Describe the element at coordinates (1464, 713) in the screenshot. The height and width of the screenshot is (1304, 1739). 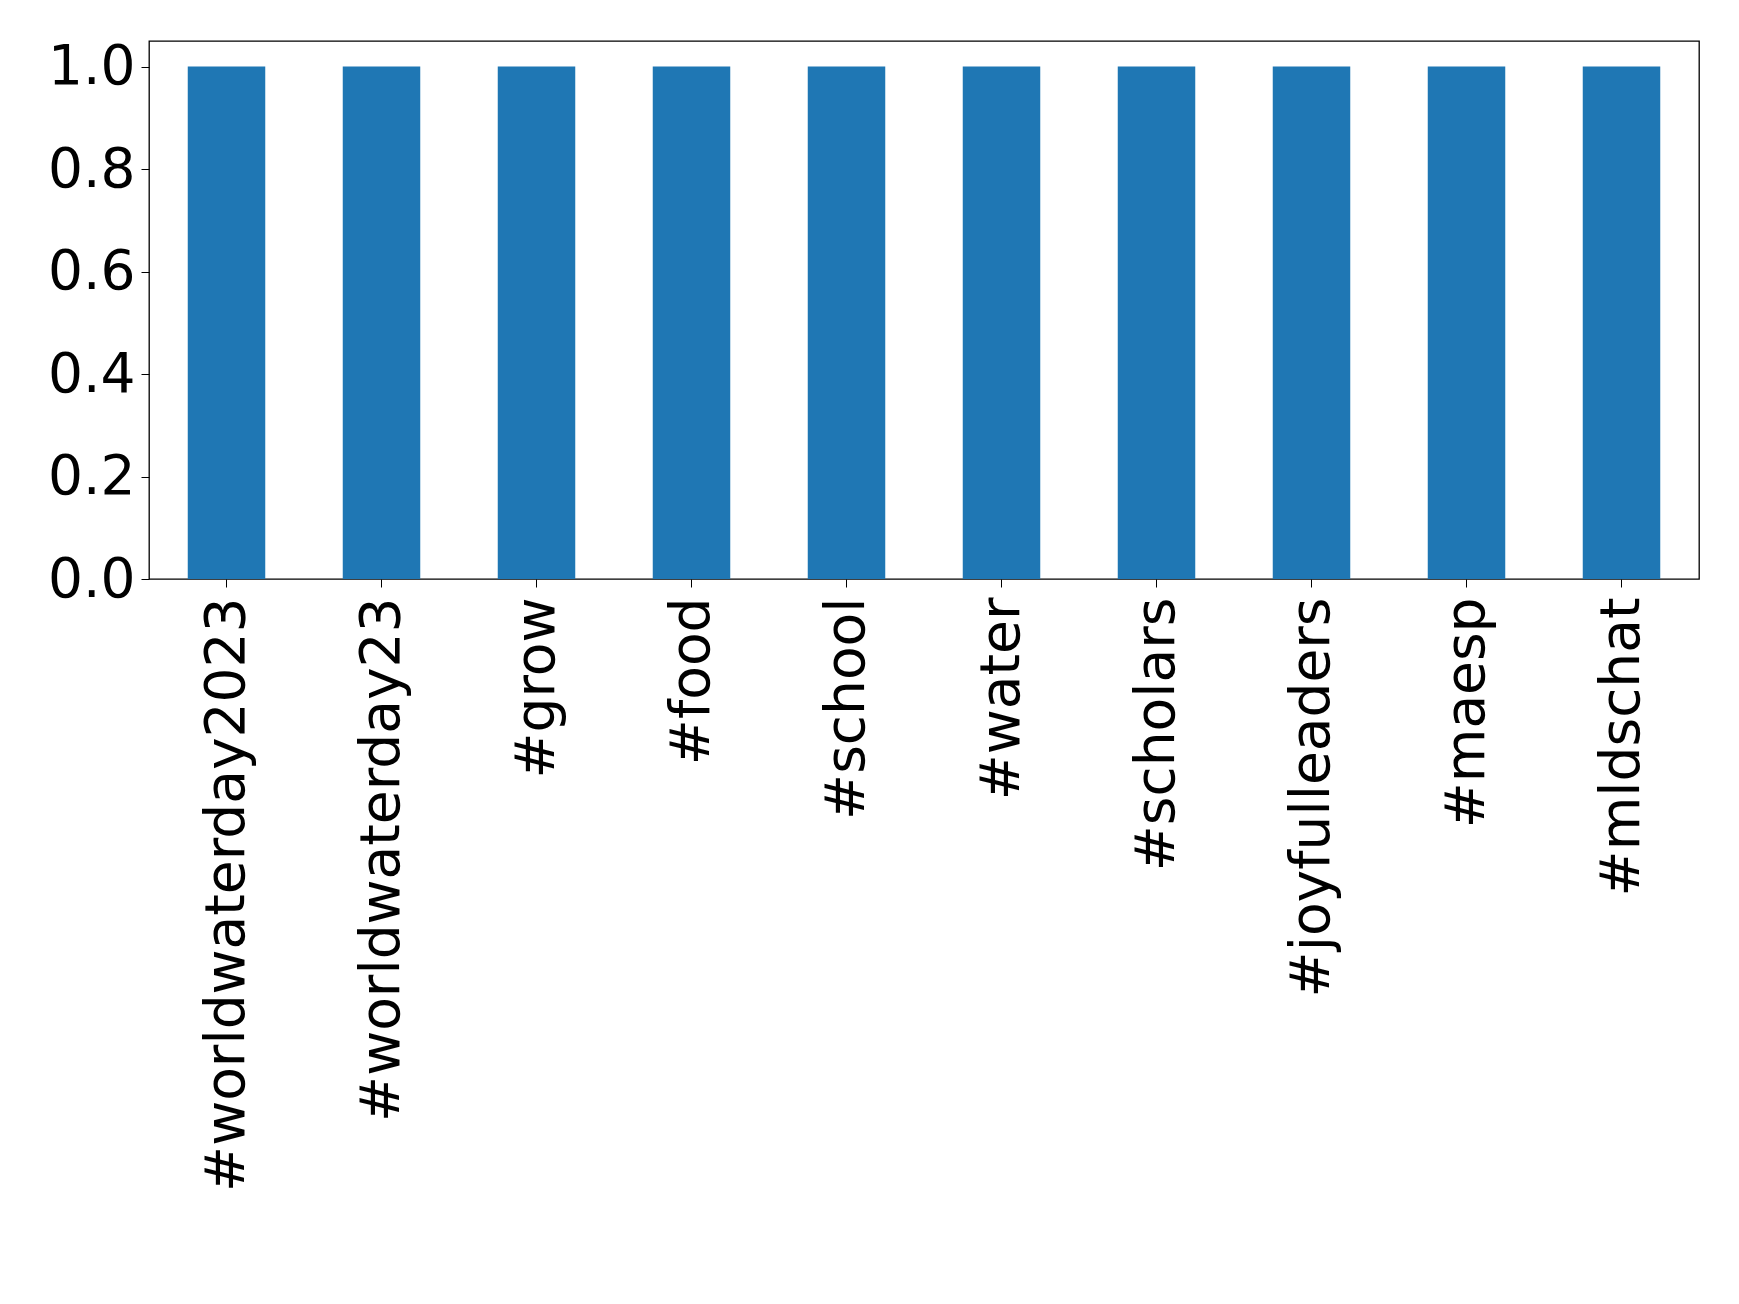
I see `x-tick-label: #maesp` at that location.